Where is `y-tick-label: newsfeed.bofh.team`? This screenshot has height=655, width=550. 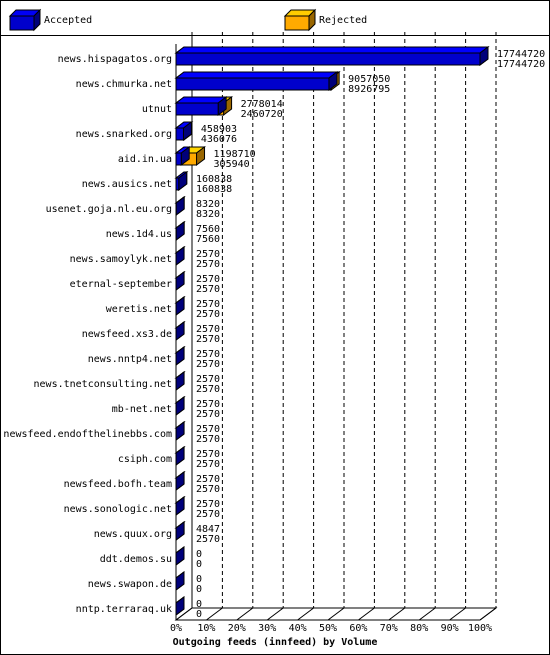
y-tick-label: newsfeed.bofh.team is located at coordinates (118, 484).